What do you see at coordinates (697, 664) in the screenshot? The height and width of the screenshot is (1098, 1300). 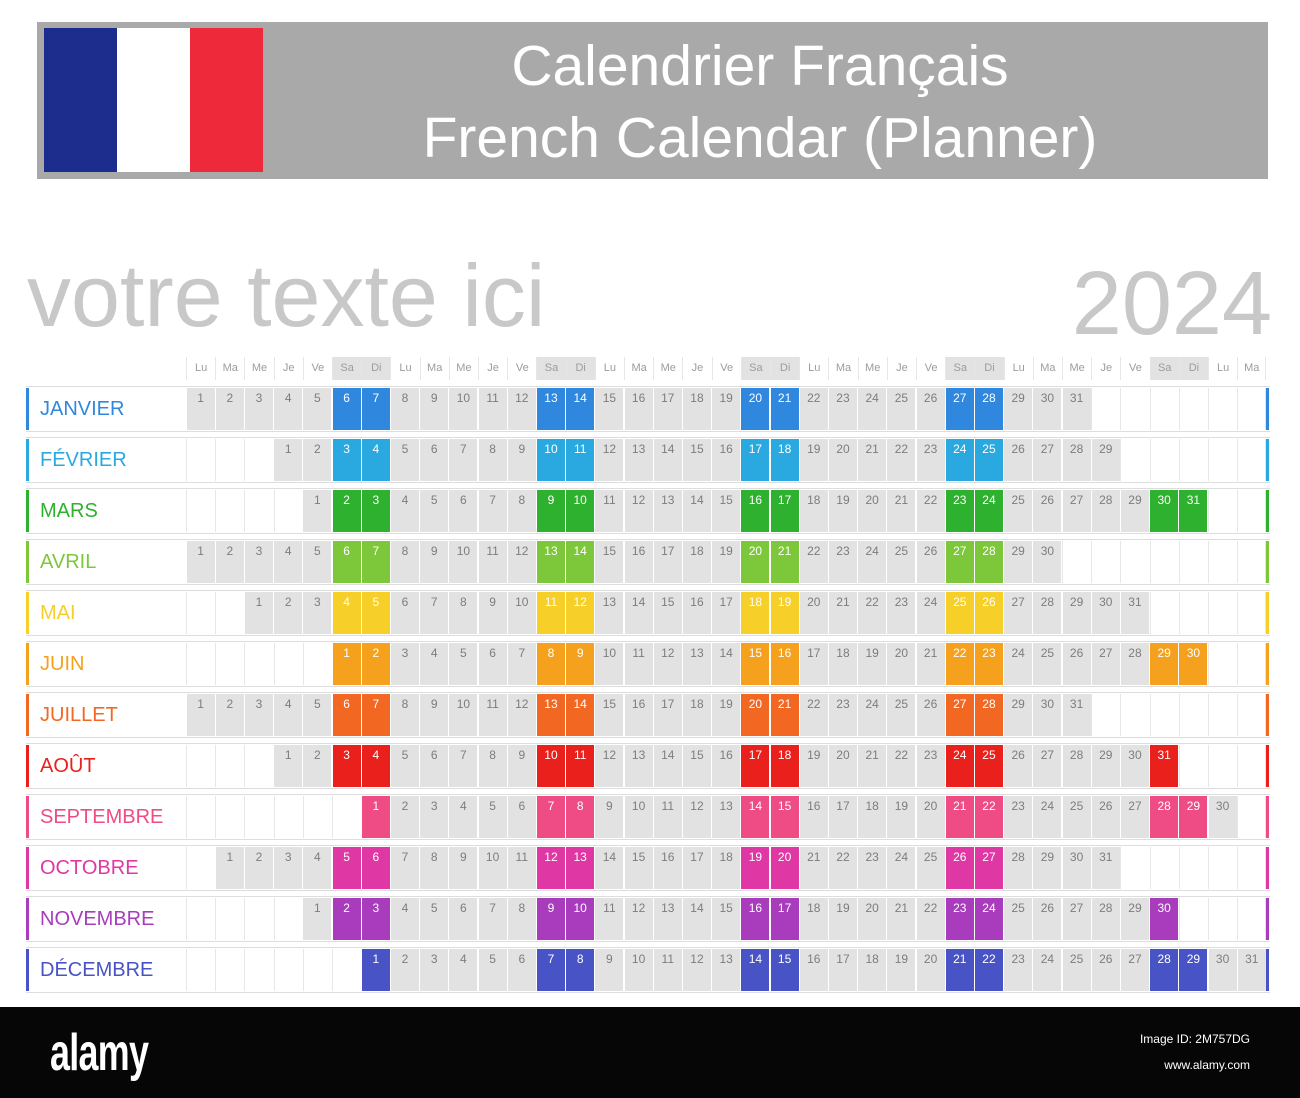 I see `day-cell: 13` at bounding box center [697, 664].